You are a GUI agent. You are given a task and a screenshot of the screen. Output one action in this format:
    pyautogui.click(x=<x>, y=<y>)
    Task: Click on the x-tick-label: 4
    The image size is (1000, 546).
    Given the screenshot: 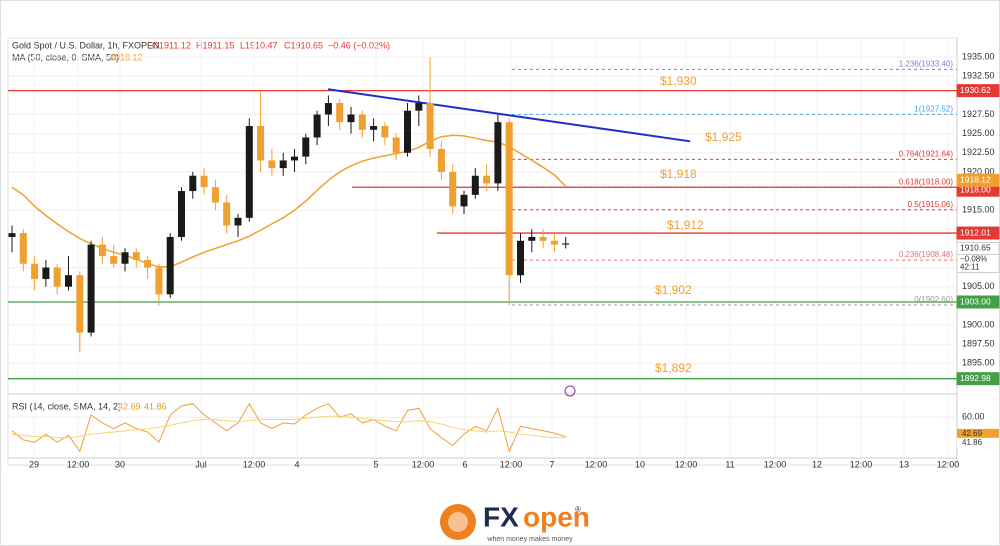 What is the action you would take?
    pyautogui.click(x=296, y=464)
    